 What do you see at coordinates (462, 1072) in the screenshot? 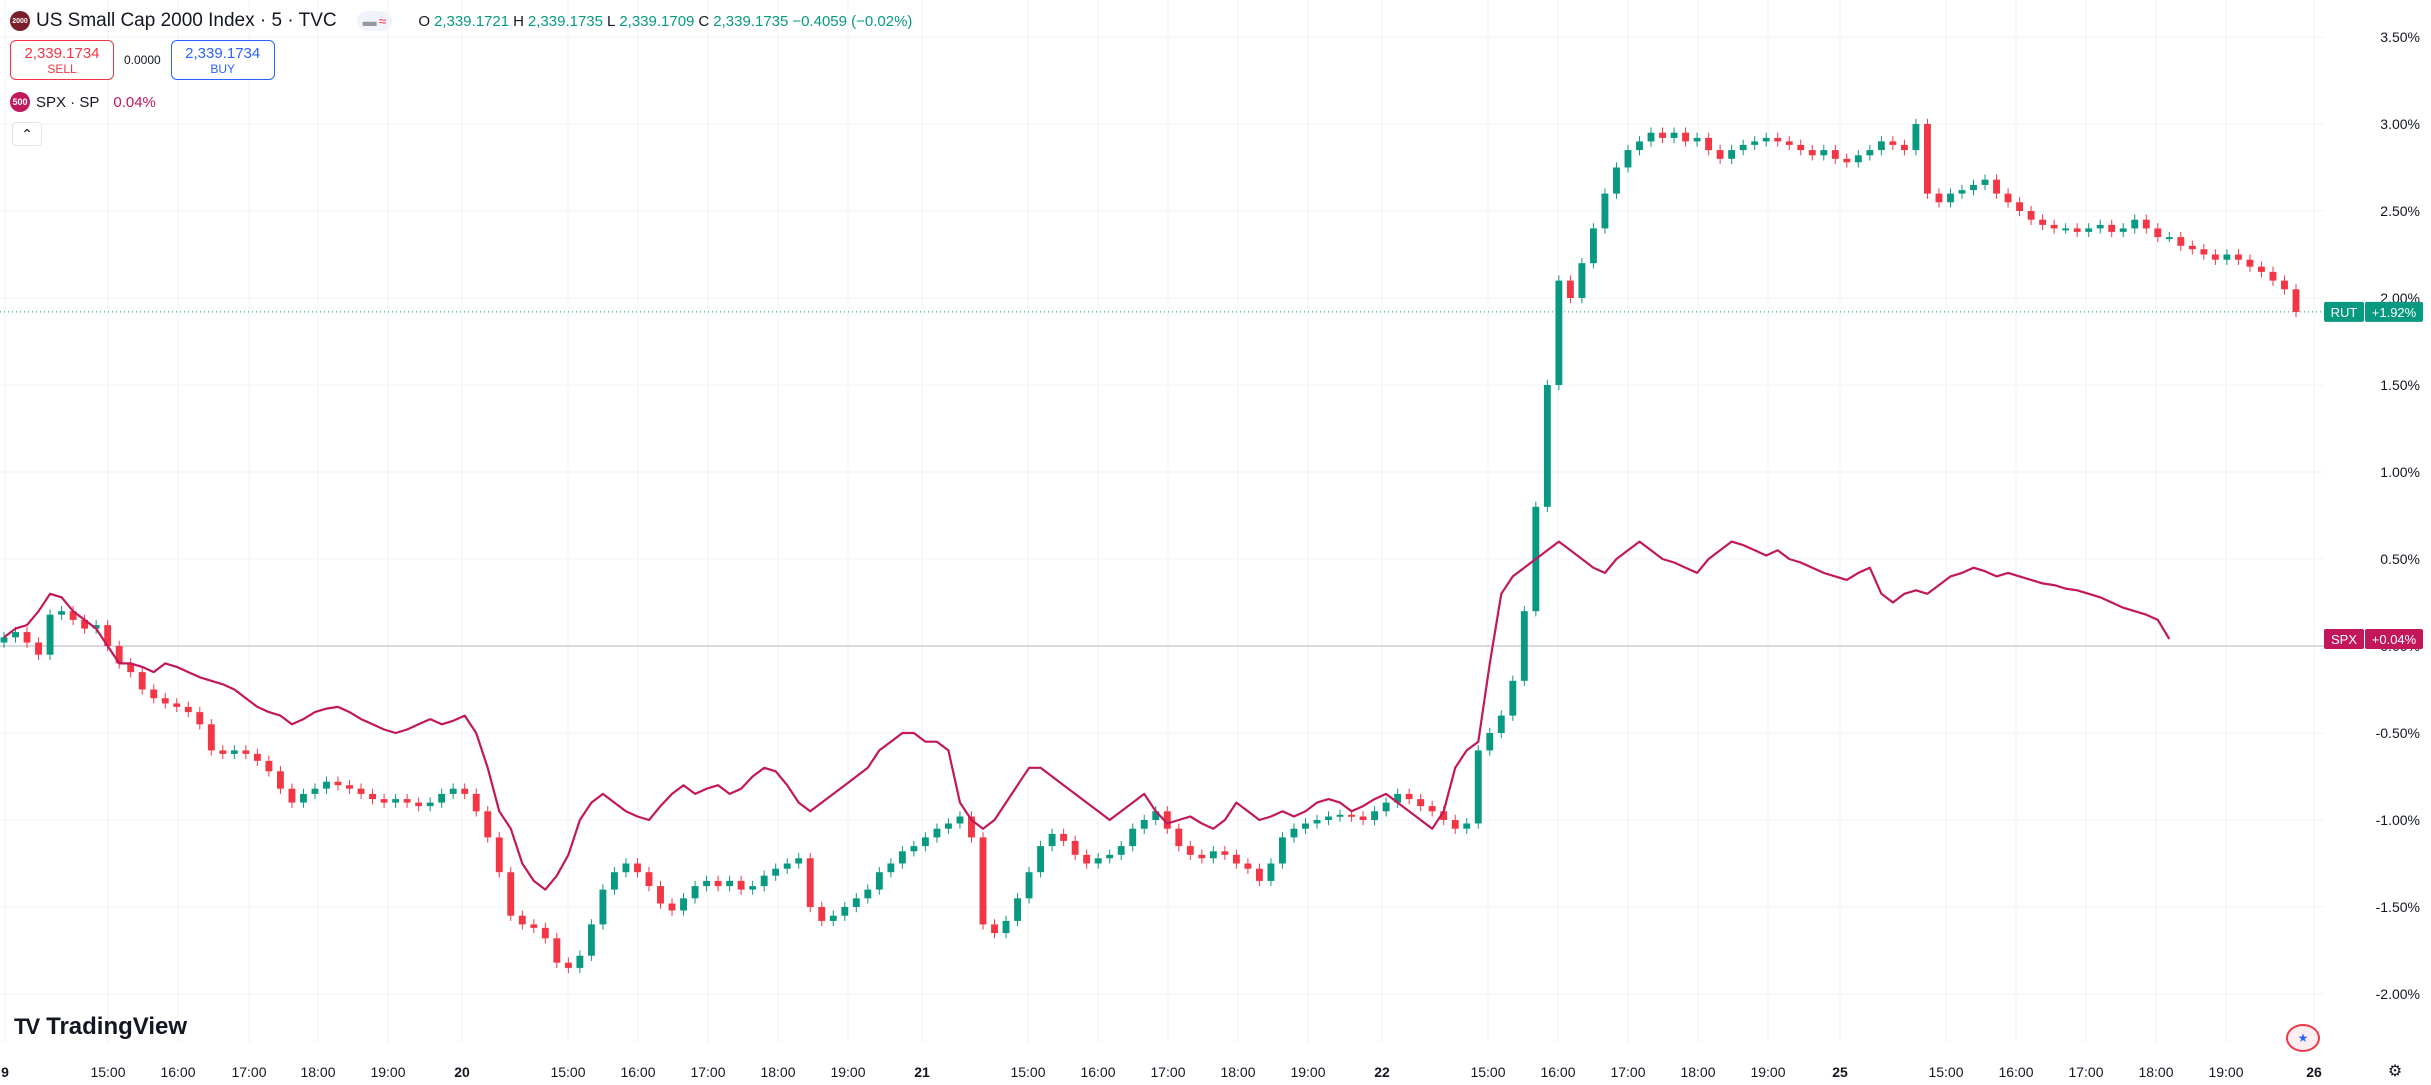
I see `x-tick-label: 20` at bounding box center [462, 1072].